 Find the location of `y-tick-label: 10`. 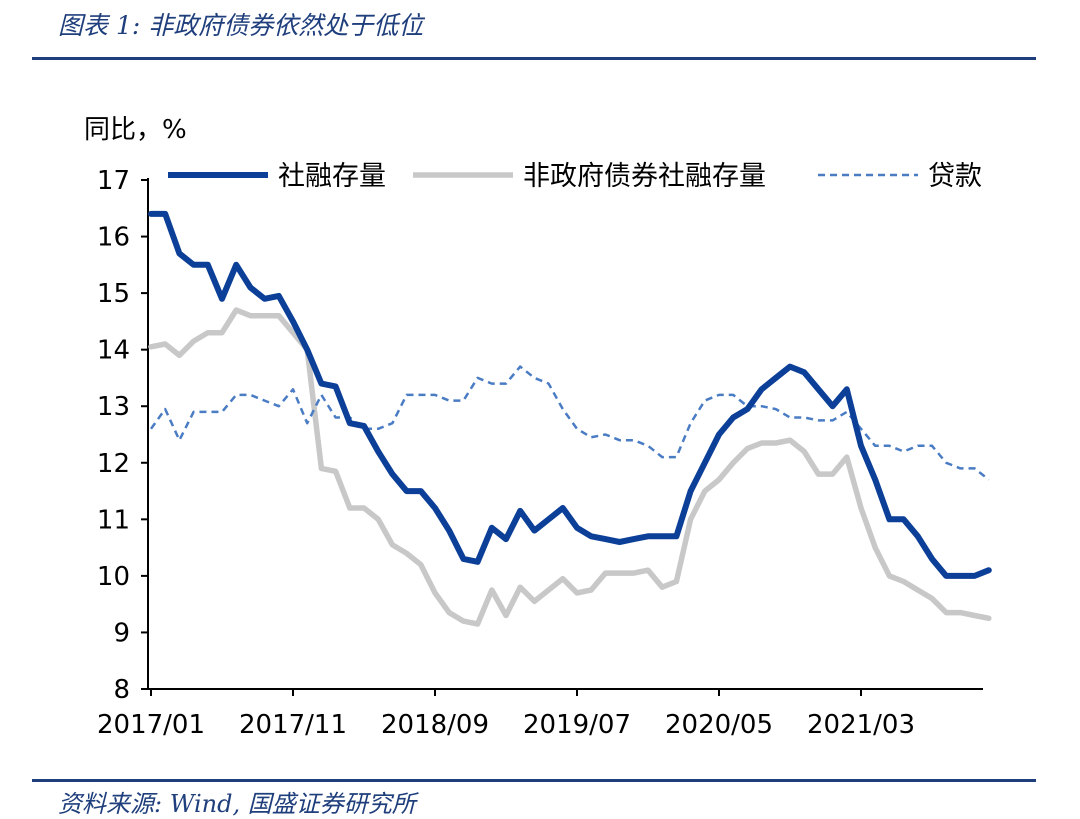

y-tick-label: 10 is located at coordinates (113, 577).